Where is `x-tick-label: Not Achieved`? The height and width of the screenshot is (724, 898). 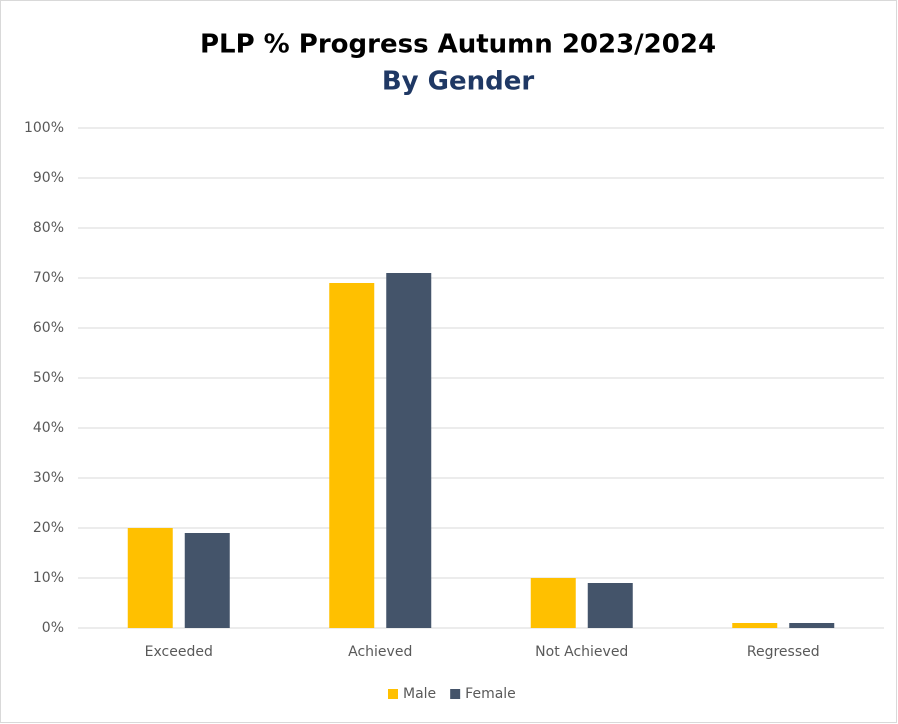 x-tick-label: Not Achieved is located at coordinates (581, 652).